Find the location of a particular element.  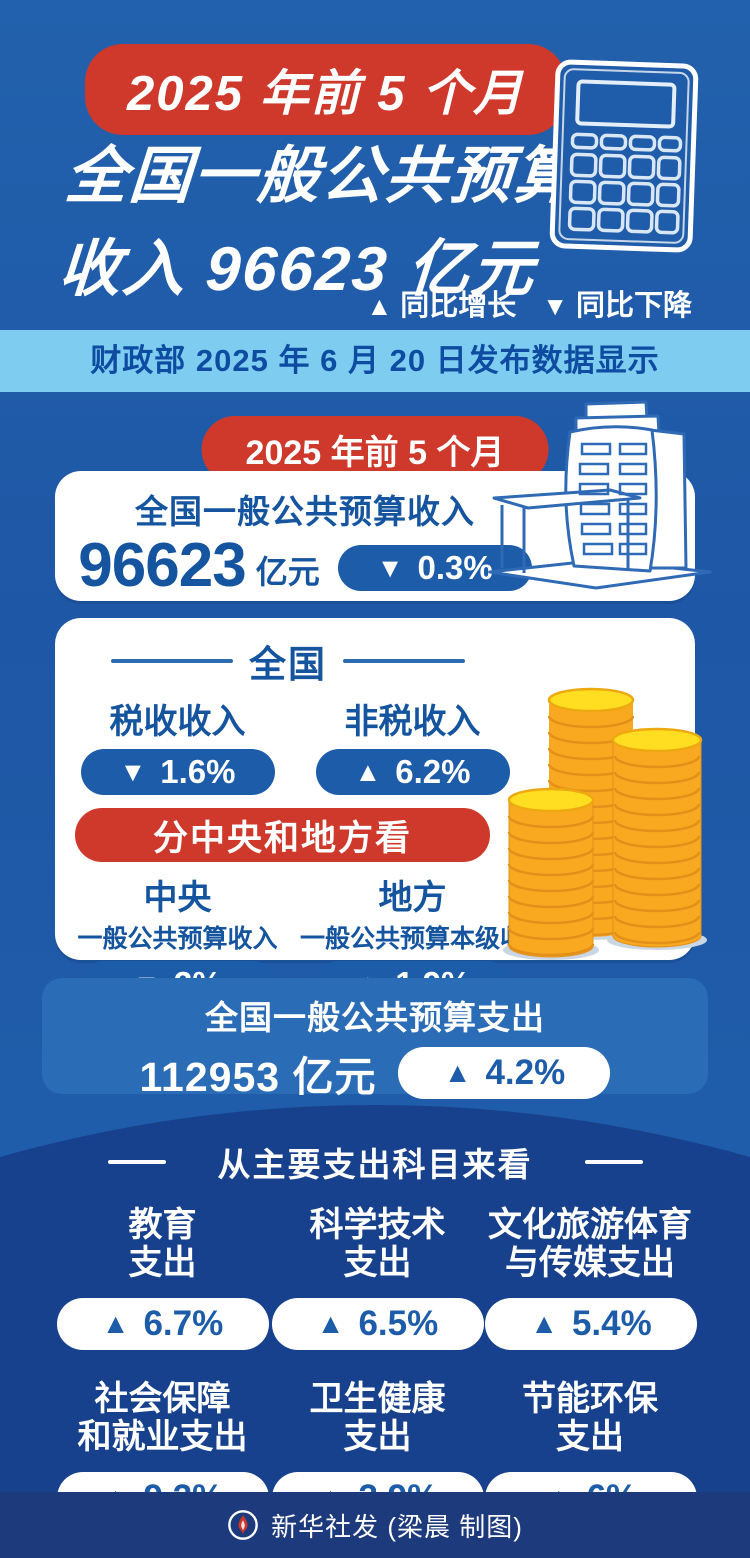

page-title-line1: 全国一般公共预算 is located at coordinates (321, 176).